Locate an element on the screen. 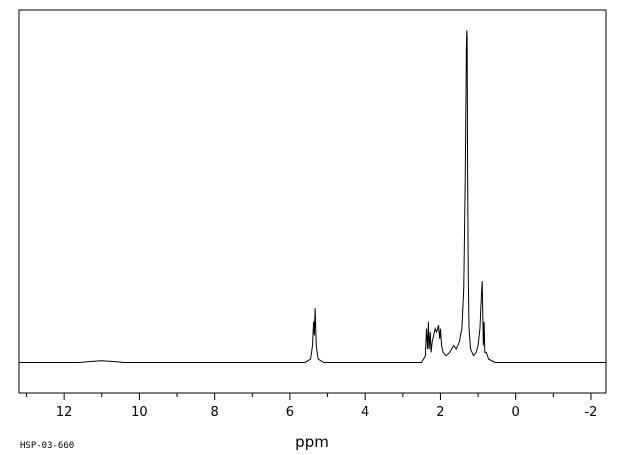 The image size is (620, 455). x-axis-tick-labels: 12 10 8 6 4 2 0 -2 is located at coordinates (327, 412).